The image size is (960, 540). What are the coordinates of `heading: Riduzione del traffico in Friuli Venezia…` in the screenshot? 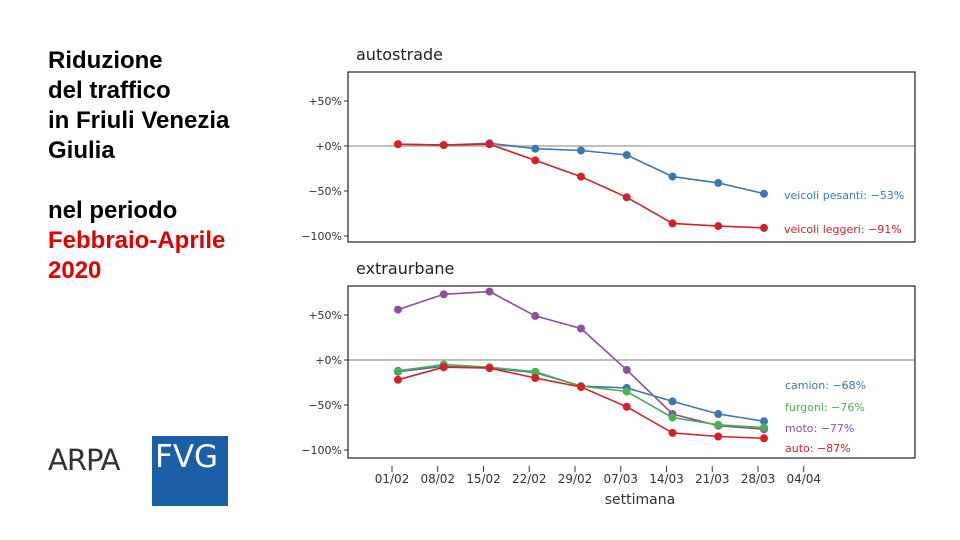 It's located at (138, 166).